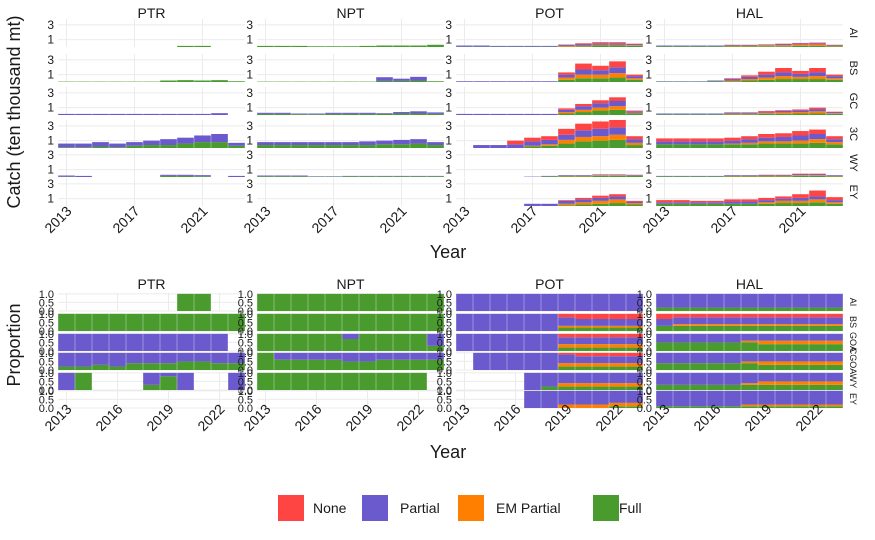 The width and height of the screenshot is (875, 540). What do you see at coordinates (375, 508) in the screenshot?
I see `legend-swatch-partial` at bounding box center [375, 508].